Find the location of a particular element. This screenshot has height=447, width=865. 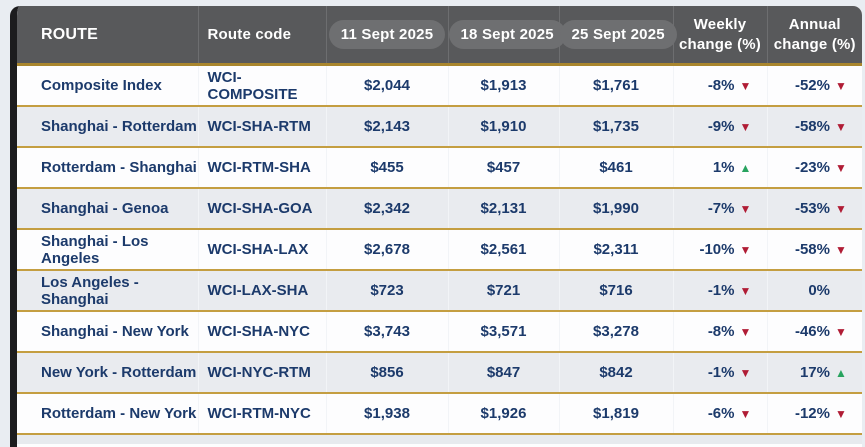

route-name-cell: Shanghai - Rotterdam is located at coordinates (107, 127).